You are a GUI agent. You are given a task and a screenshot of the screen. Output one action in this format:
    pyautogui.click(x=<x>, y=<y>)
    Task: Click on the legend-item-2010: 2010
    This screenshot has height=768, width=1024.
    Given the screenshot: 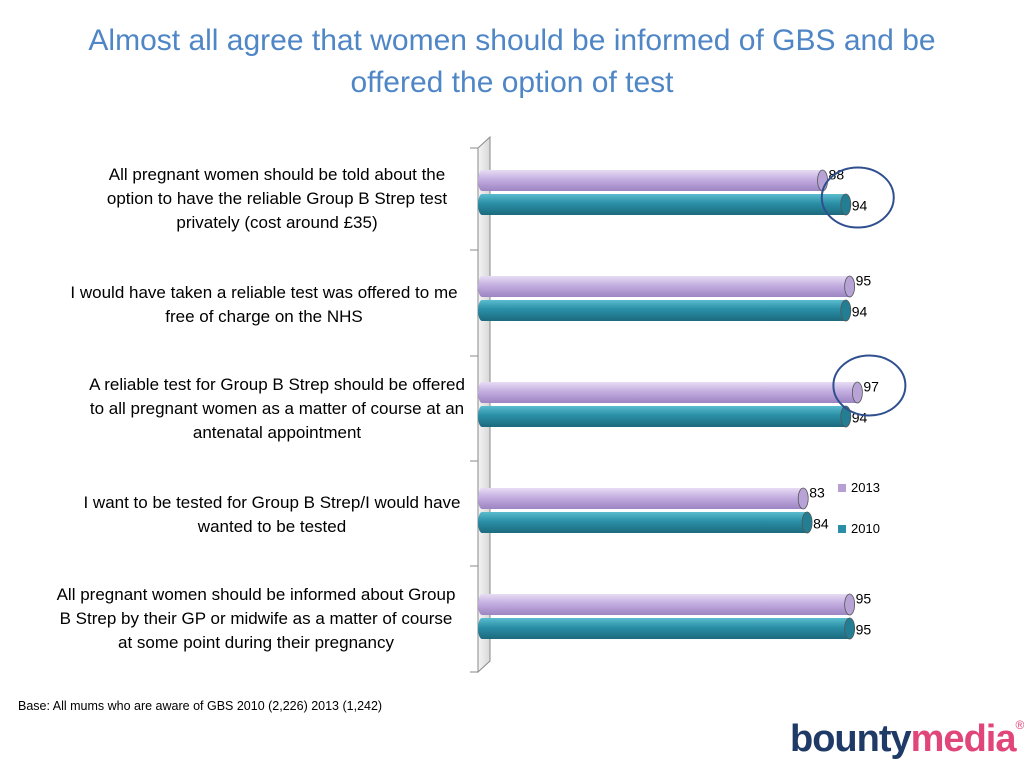 What is the action you would take?
    pyautogui.click(x=859, y=528)
    